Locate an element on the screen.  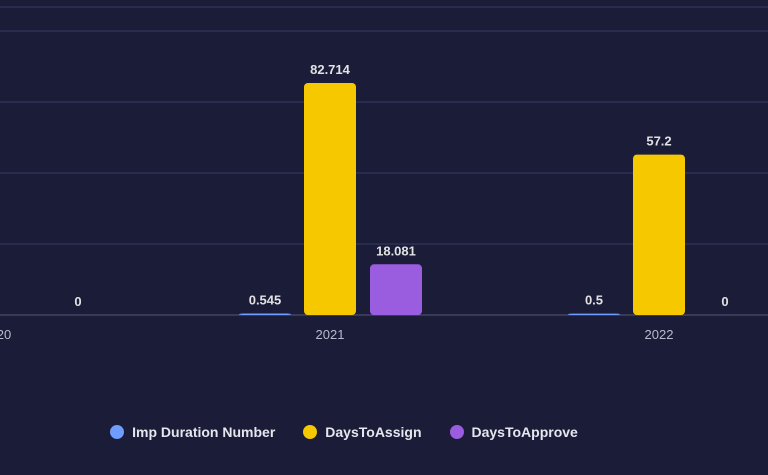
legend-dot-days-to-approve is located at coordinates (456, 432).